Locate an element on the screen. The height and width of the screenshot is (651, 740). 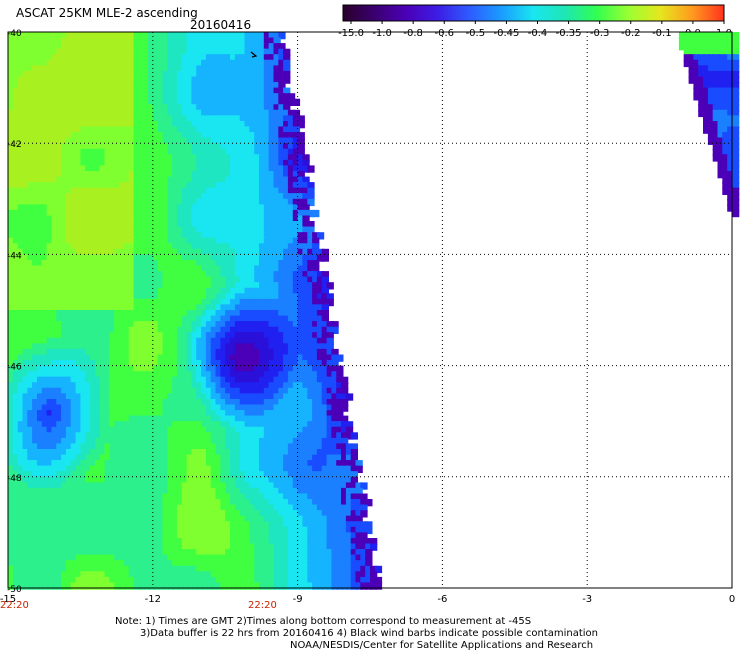
lat-tick-label: -48 is located at coordinates (14, 479).